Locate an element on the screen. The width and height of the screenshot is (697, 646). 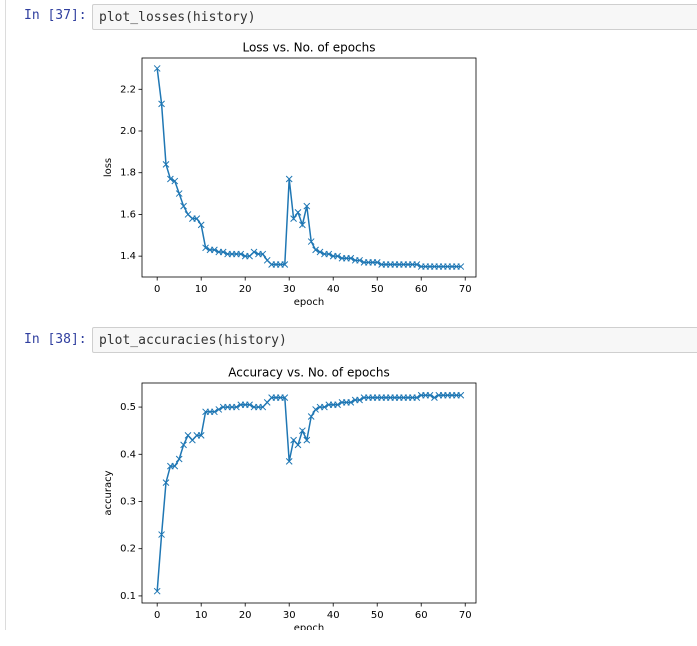
chart-title: Accuracy vs. No. of epochs is located at coordinates (309, 373).